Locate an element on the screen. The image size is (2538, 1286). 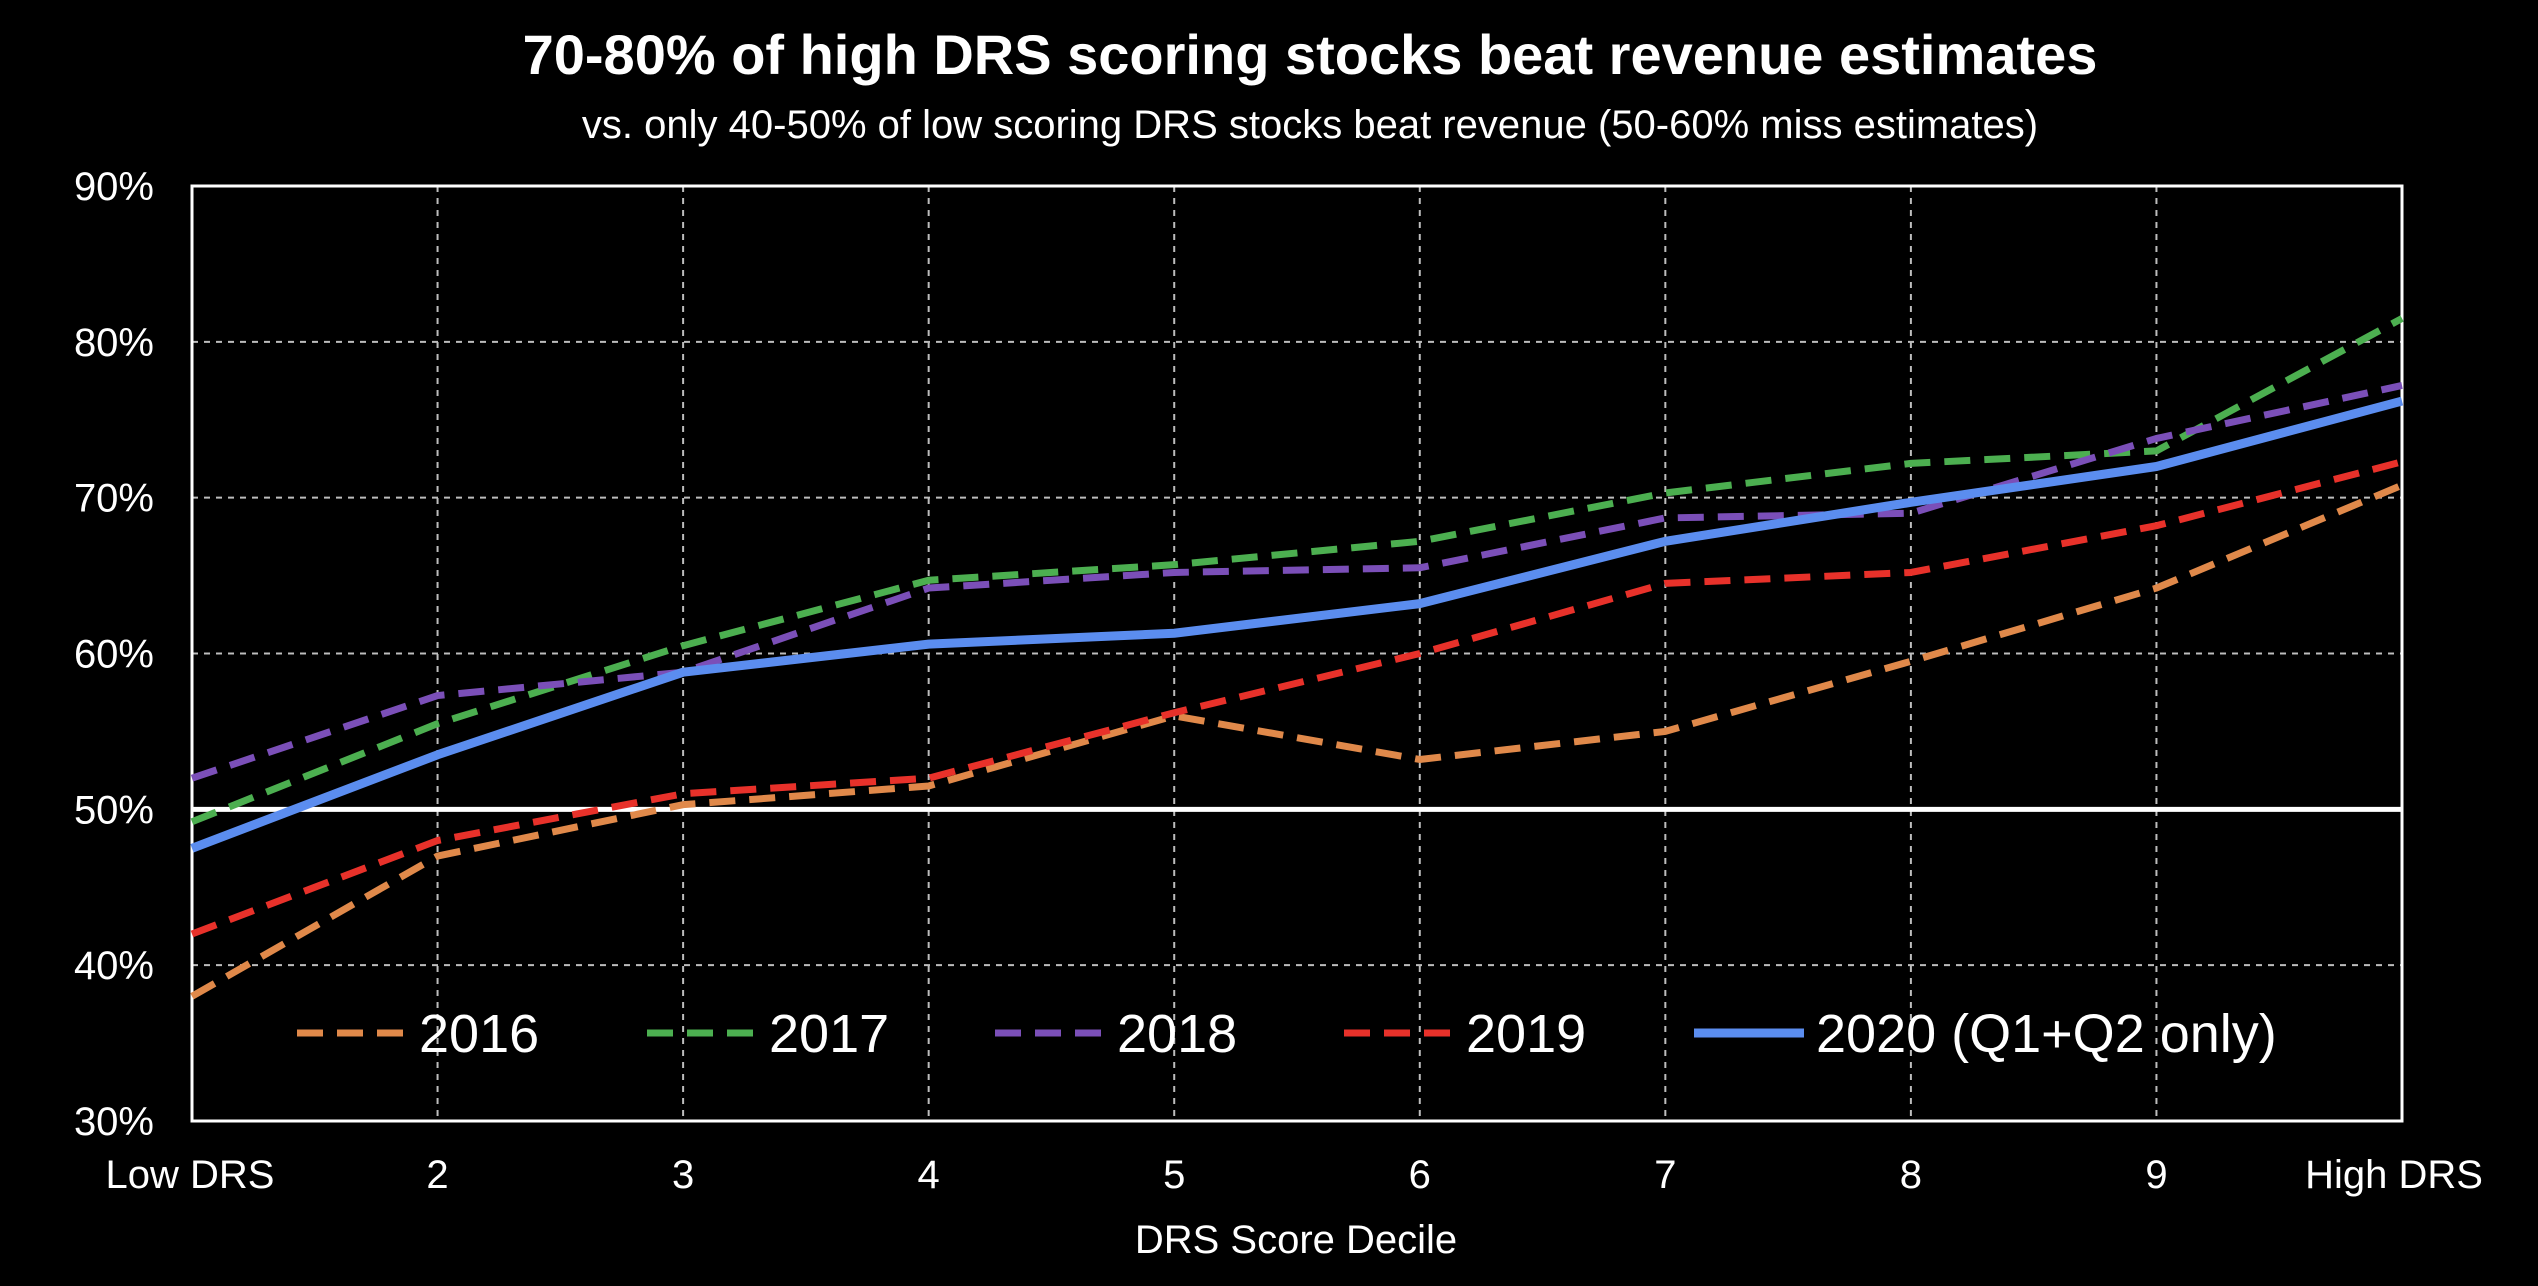
y-tick-label: 80% is located at coordinates (114, 343).